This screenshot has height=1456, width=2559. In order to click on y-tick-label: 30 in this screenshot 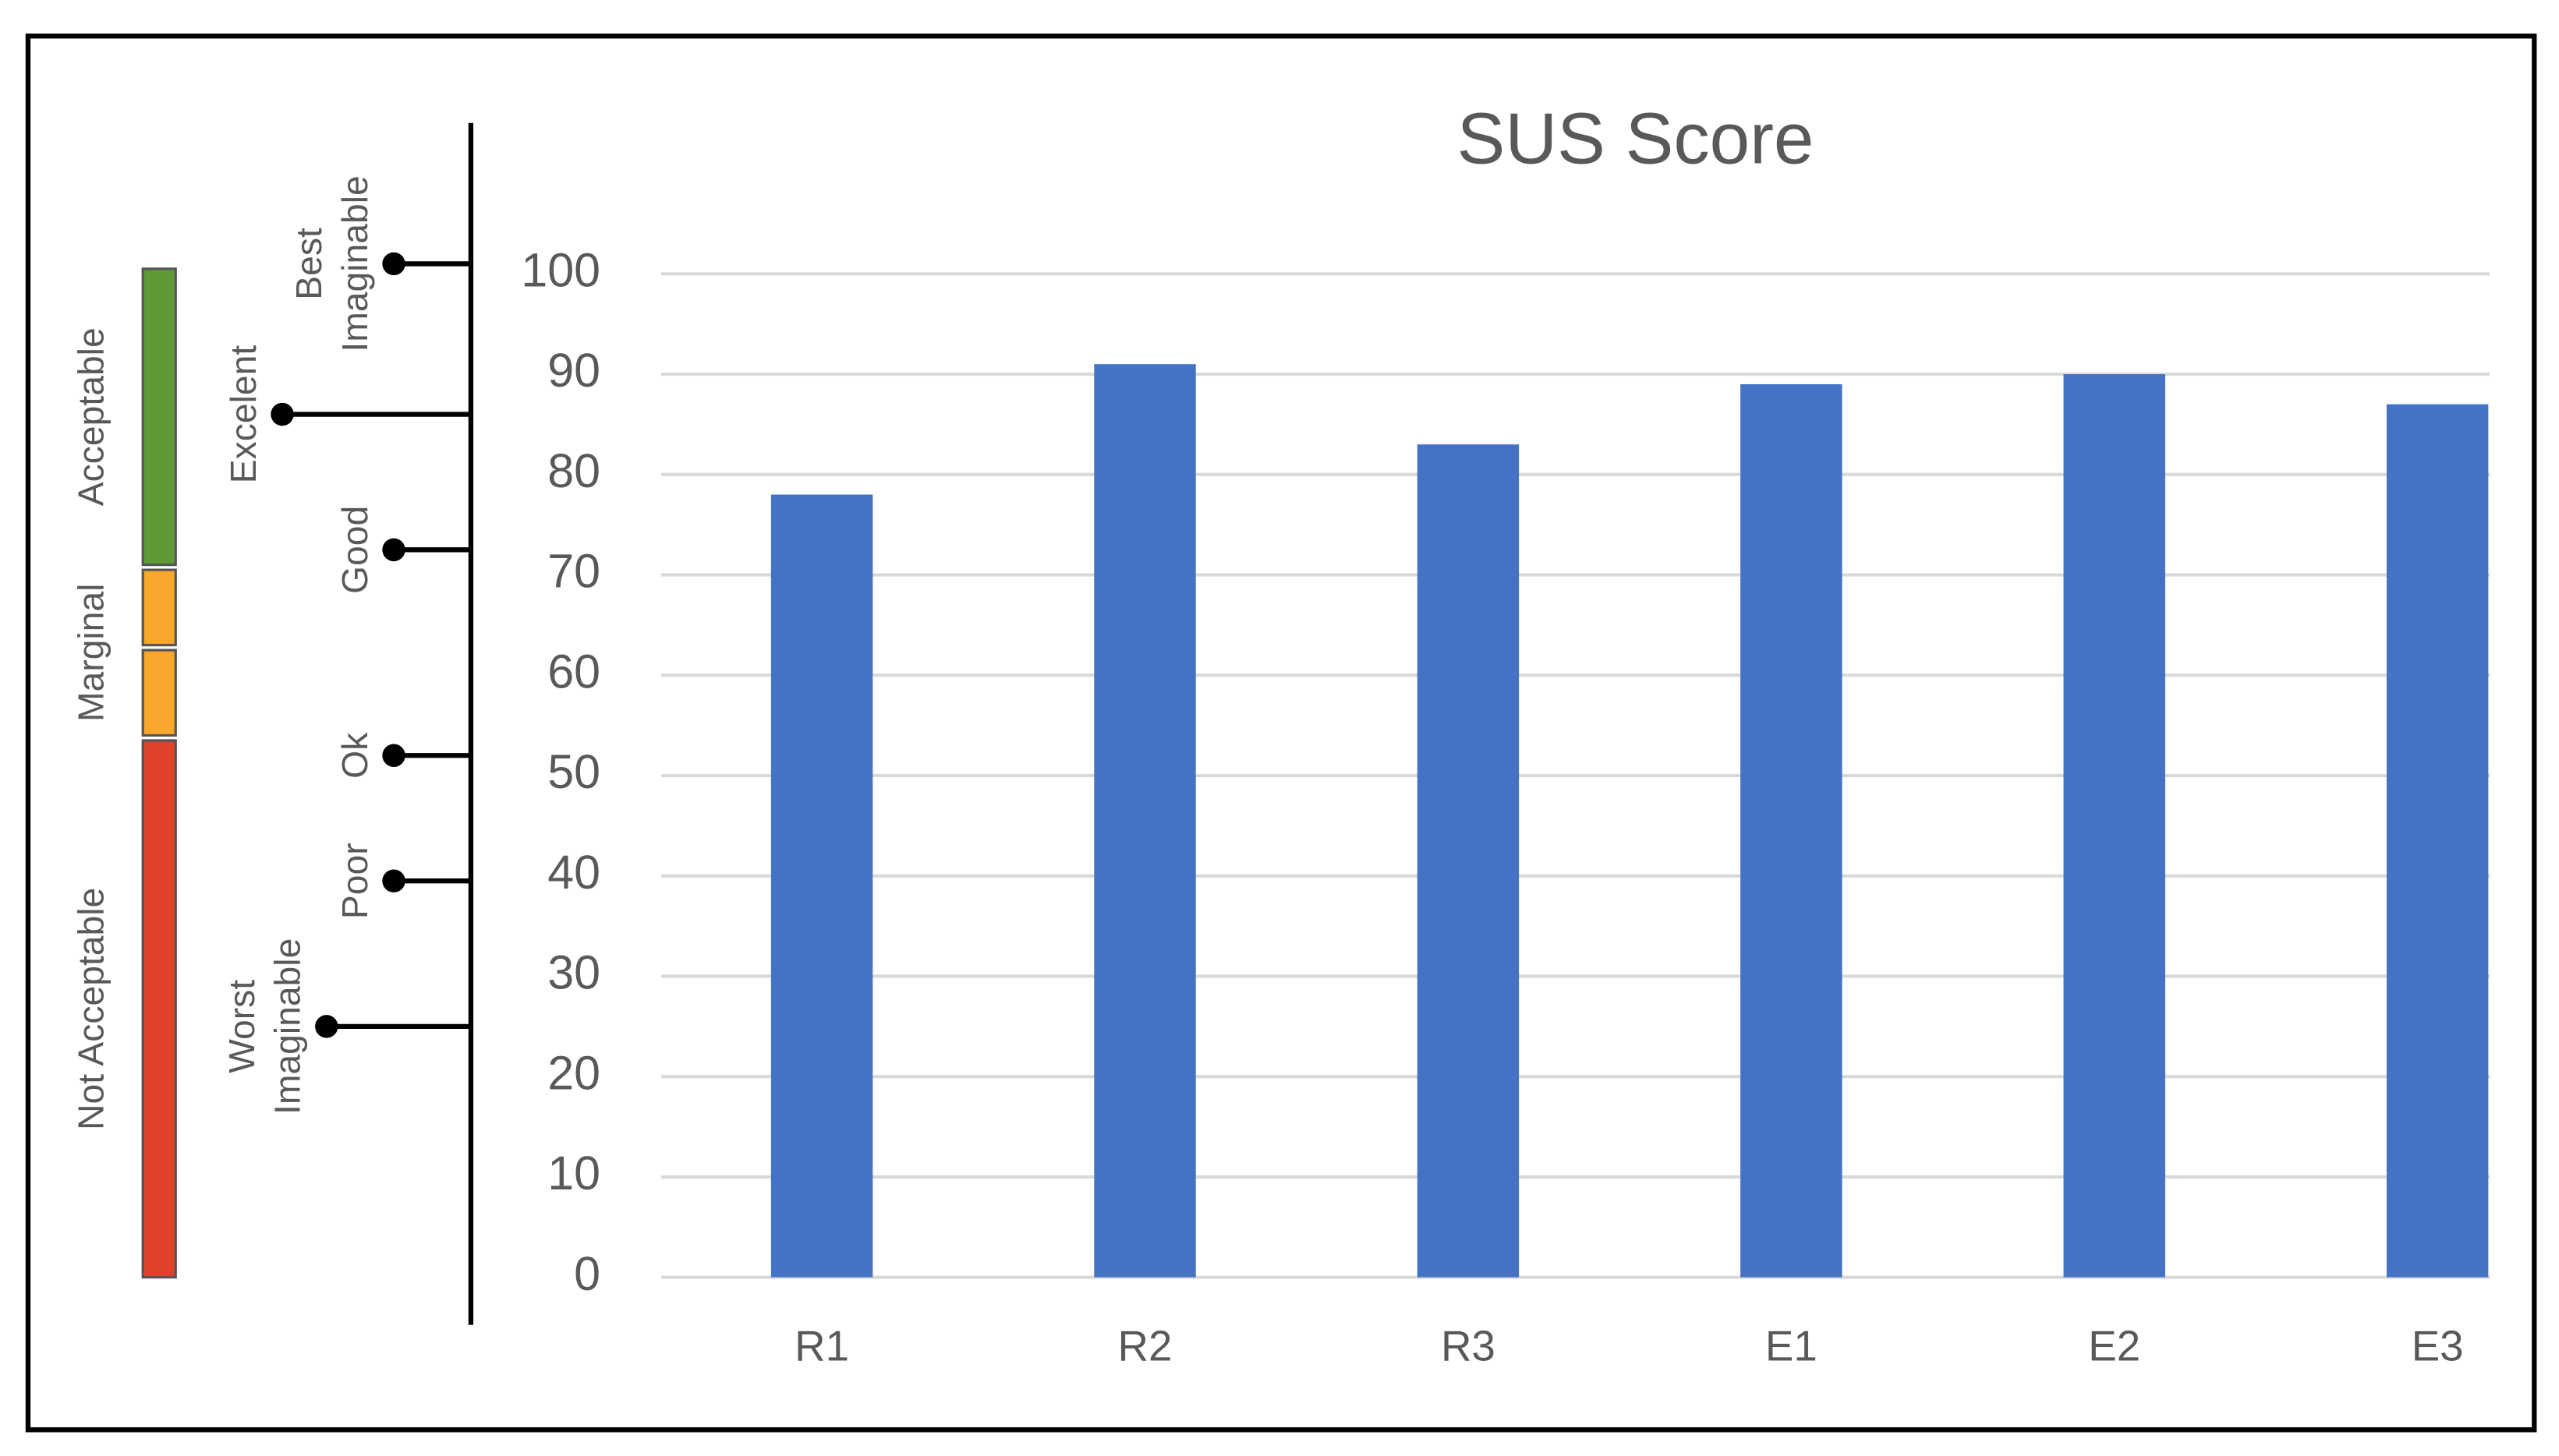, I will do `click(573, 972)`.